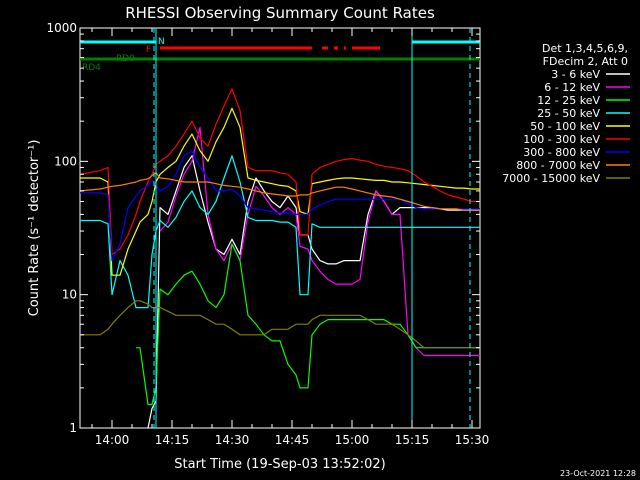  What do you see at coordinates (352, 440) in the screenshot?
I see `x-tick-label: 15:00` at bounding box center [352, 440].